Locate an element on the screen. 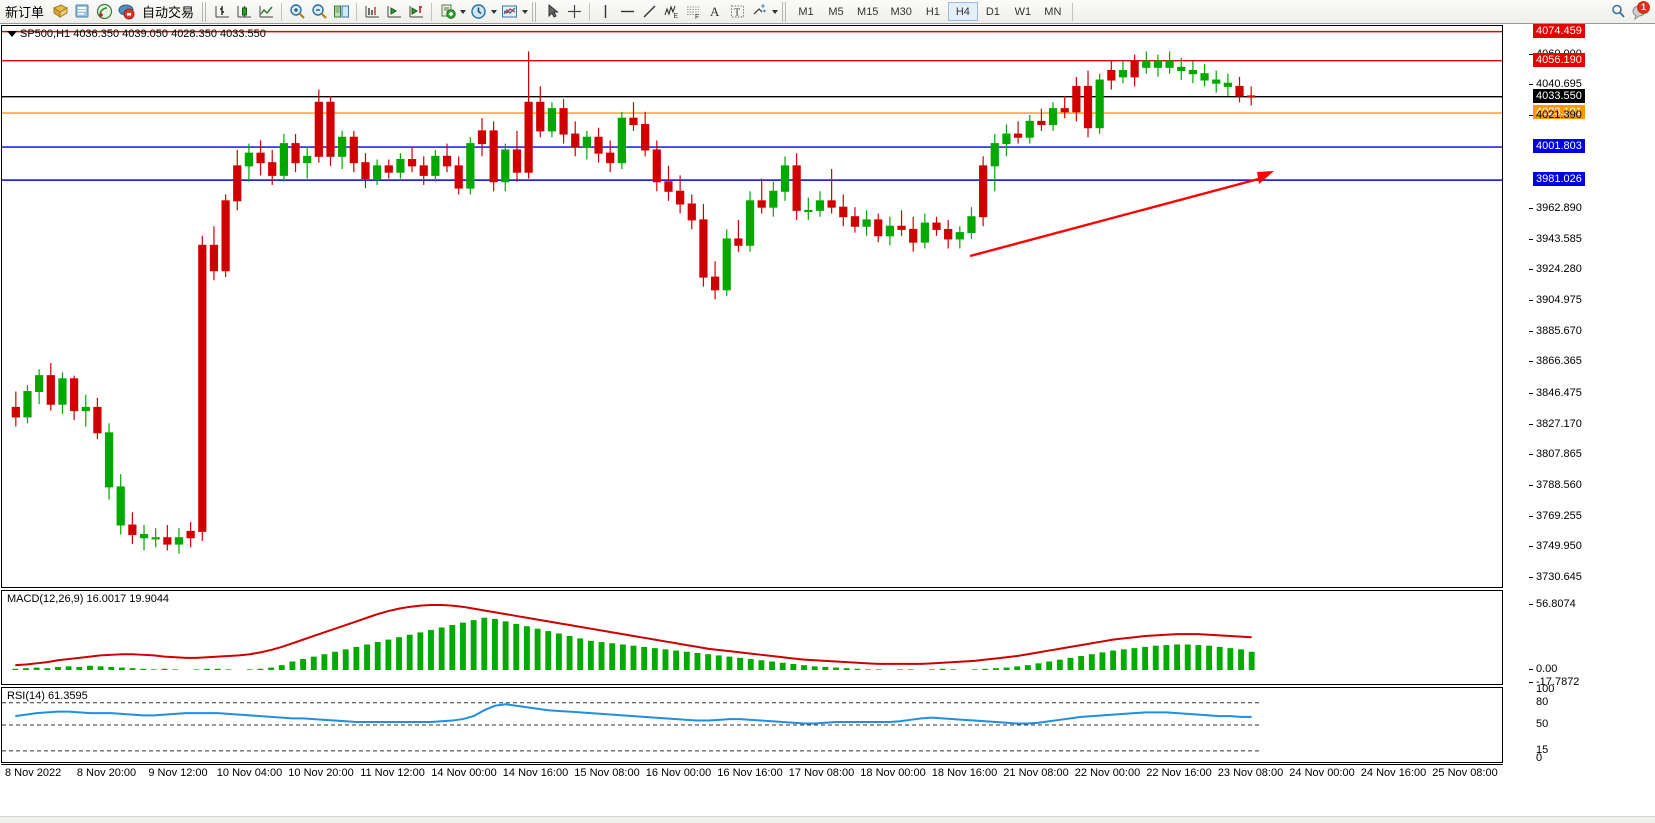 The width and height of the screenshot is (1655, 823). timeframe-mn: MN is located at coordinates (1053, 12).